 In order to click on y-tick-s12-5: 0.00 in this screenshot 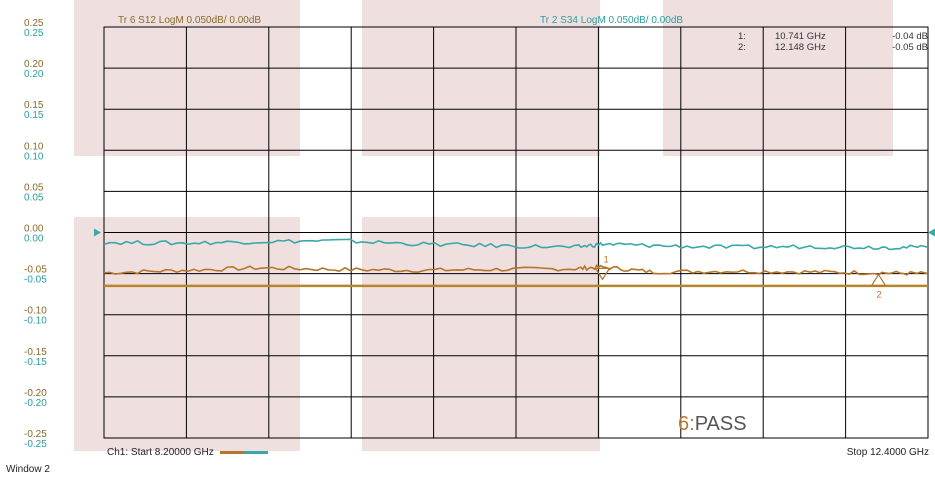, I will do `click(34, 229)`.